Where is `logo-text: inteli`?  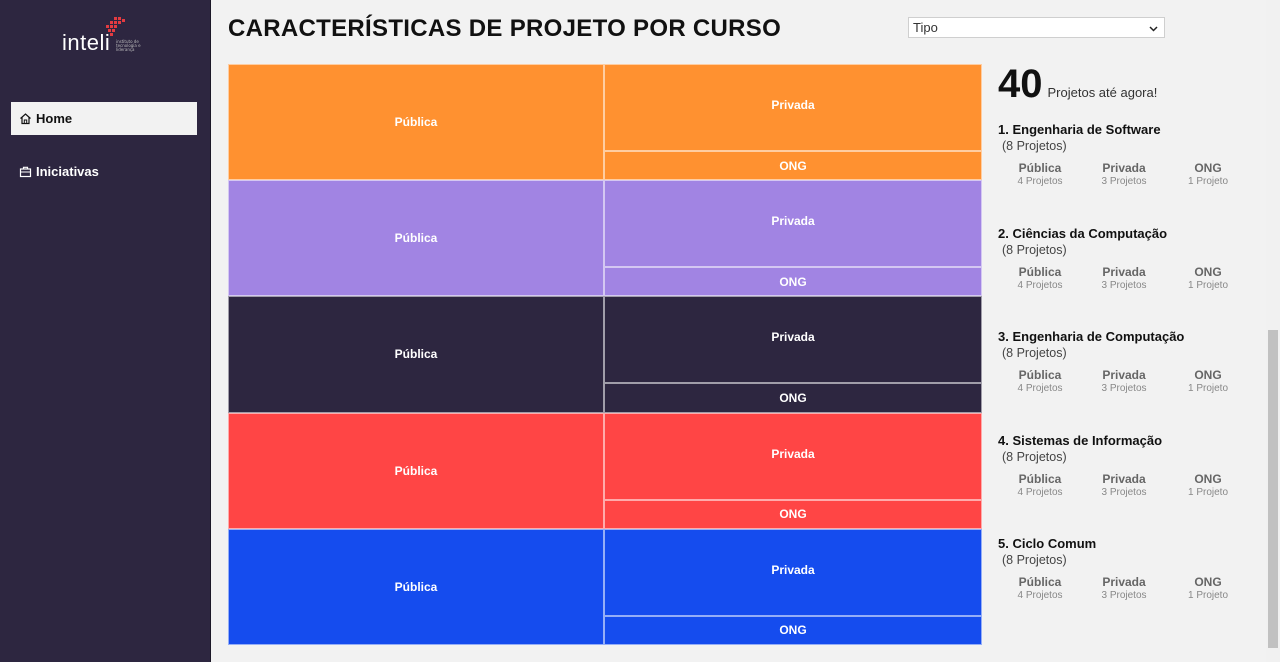
logo-text: inteli is located at coordinates (86, 42).